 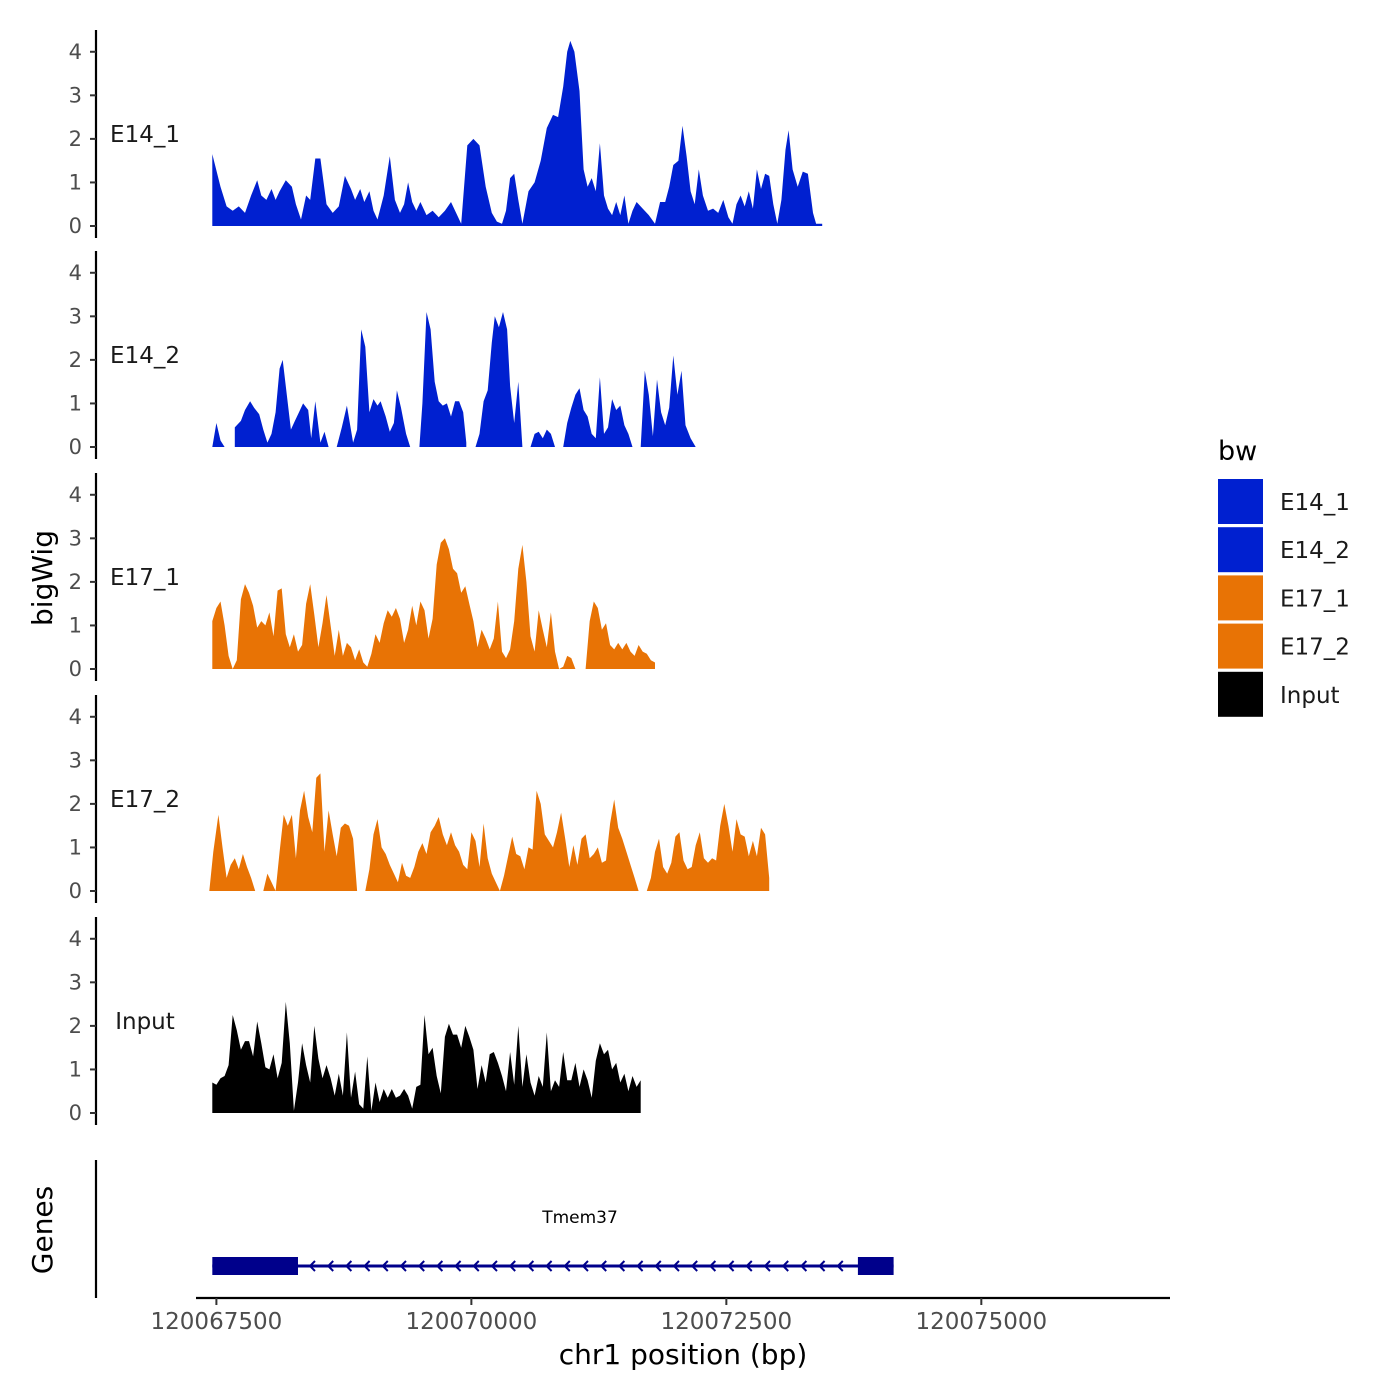 What do you see at coordinates (683, 1354) in the screenshot?
I see `x-axis-title: chr1 position (bp)` at bounding box center [683, 1354].